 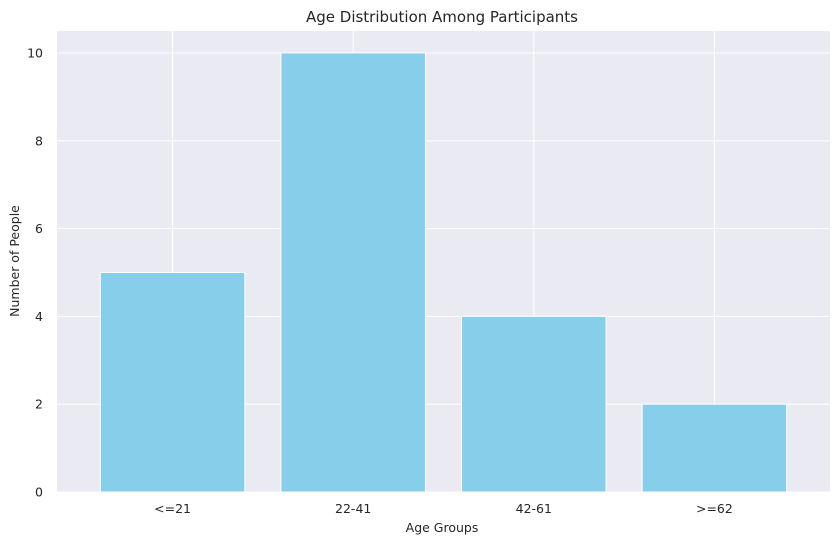 What do you see at coordinates (442, 527) in the screenshot?
I see `x-axis-label: Age Groups` at bounding box center [442, 527].